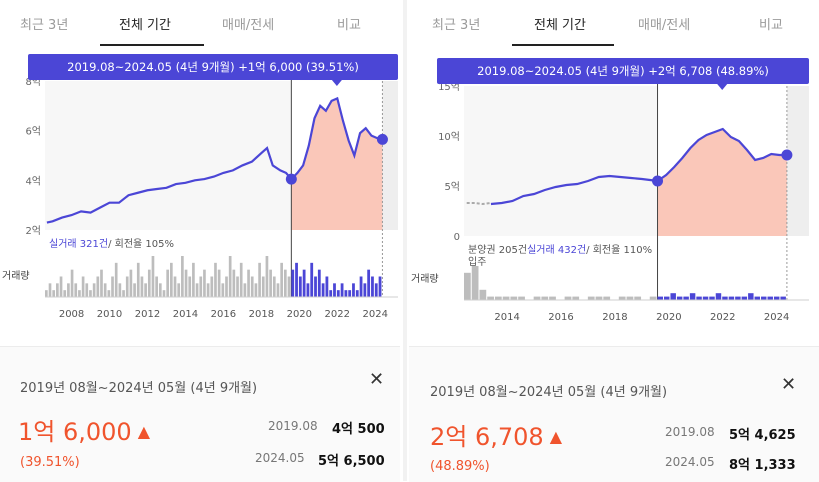  I want to click on presale-price-line, so click(479, 204).